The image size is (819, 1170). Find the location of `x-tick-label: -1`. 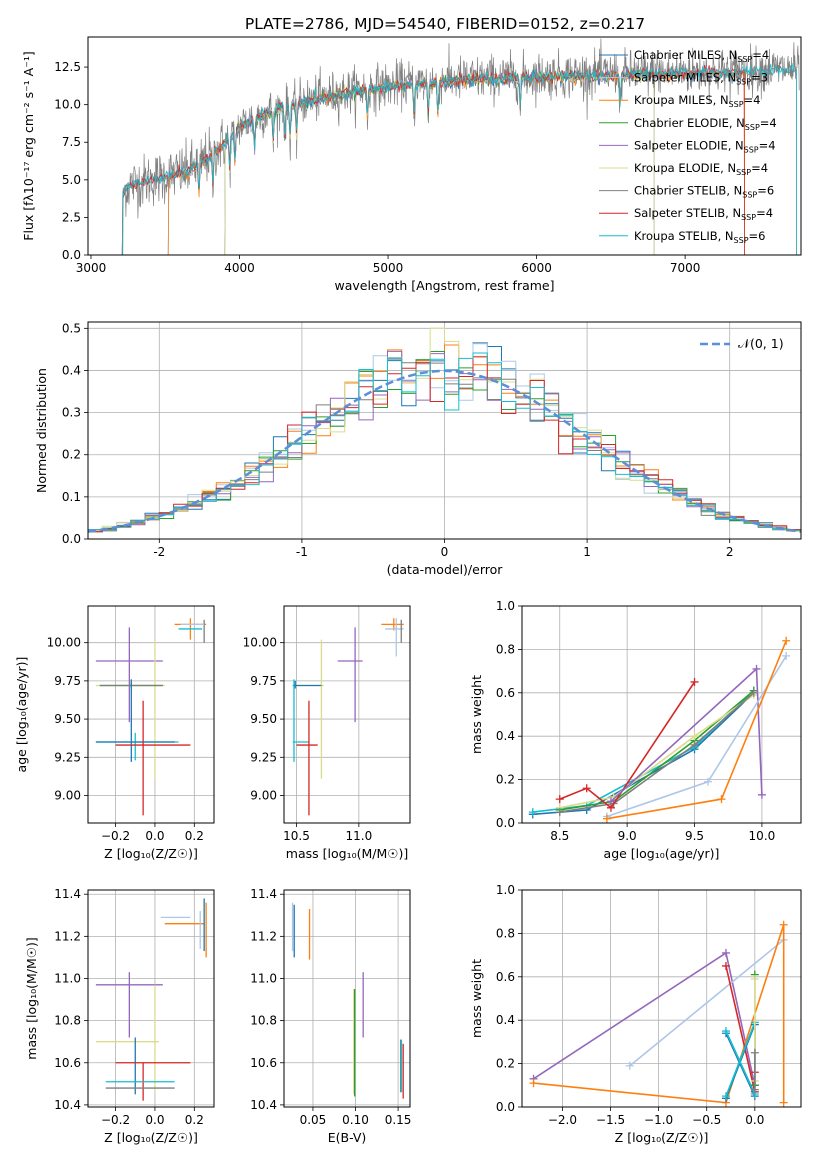

x-tick-label: -1 is located at coordinates (302, 552).